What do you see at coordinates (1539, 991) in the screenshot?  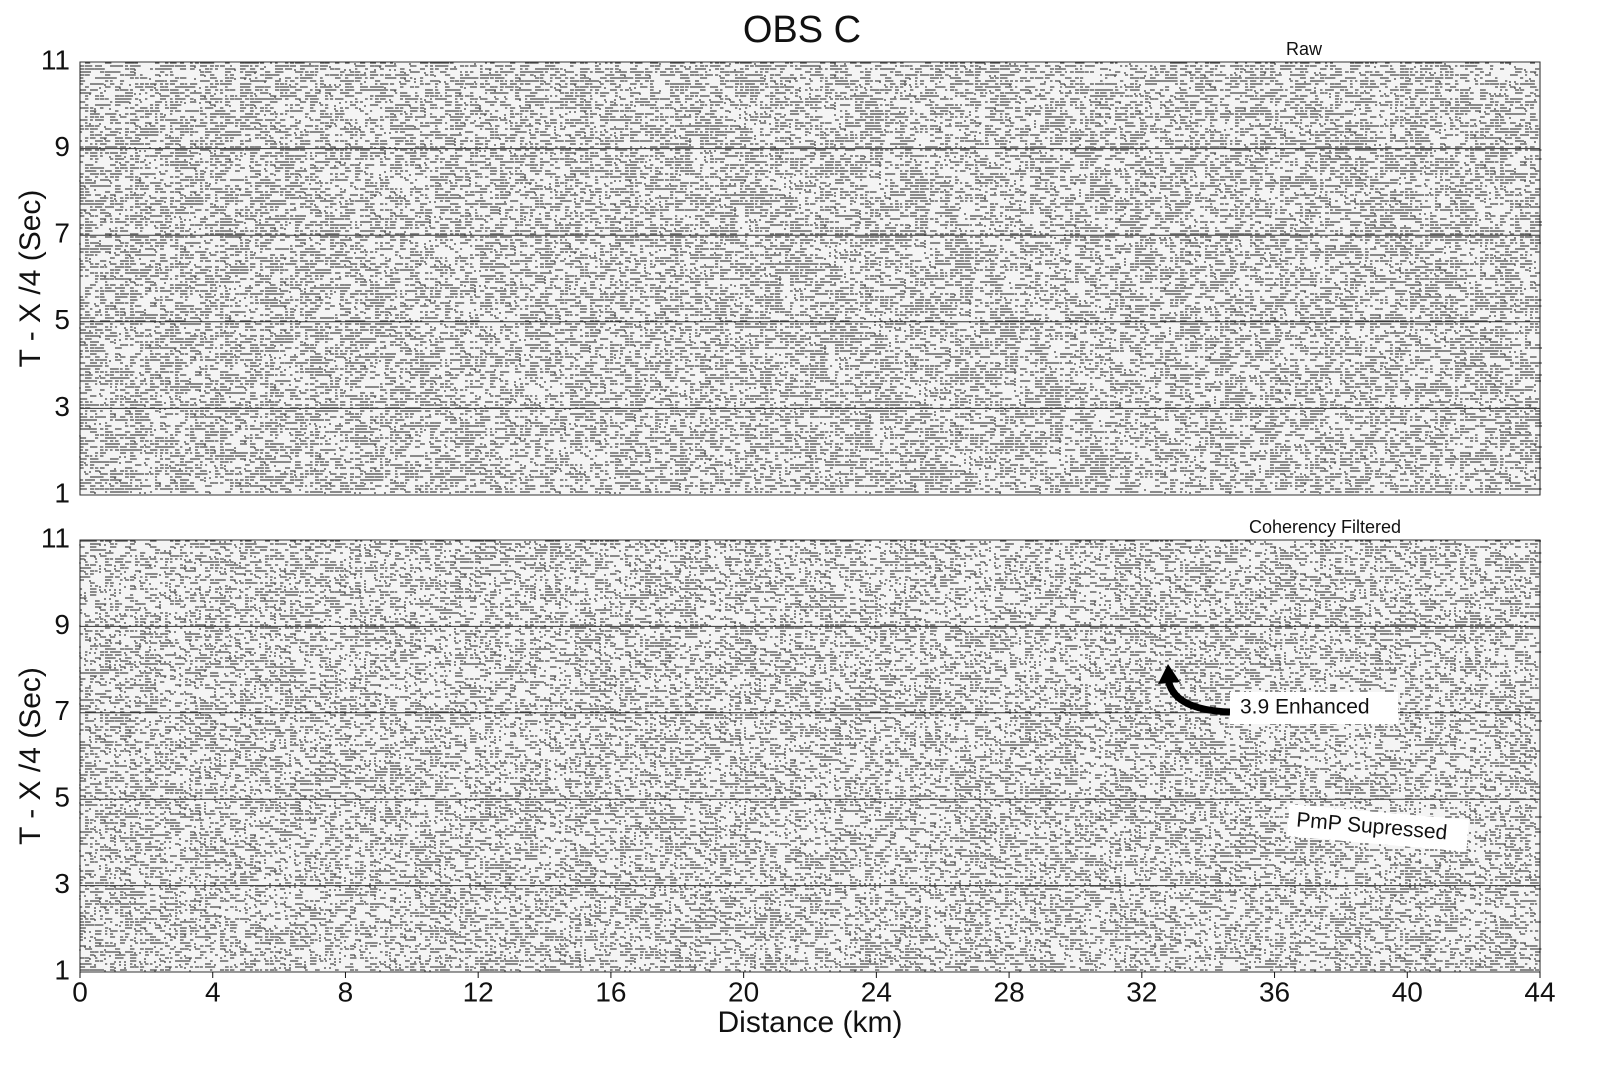 I see `x-tick-label: 44` at bounding box center [1539, 991].